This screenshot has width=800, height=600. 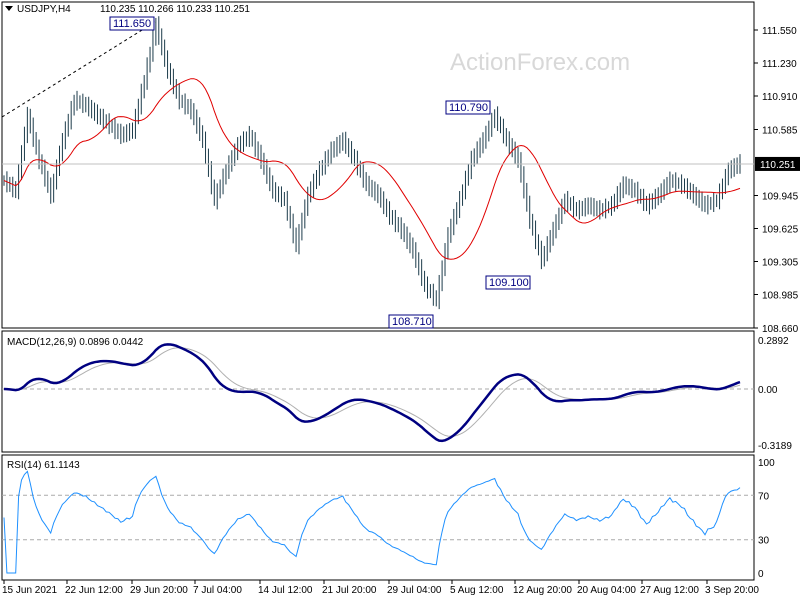 What do you see at coordinates (773, 341) in the screenshot?
I see `macd-tick-label: 0.2892` at bounding box center [773, 341].